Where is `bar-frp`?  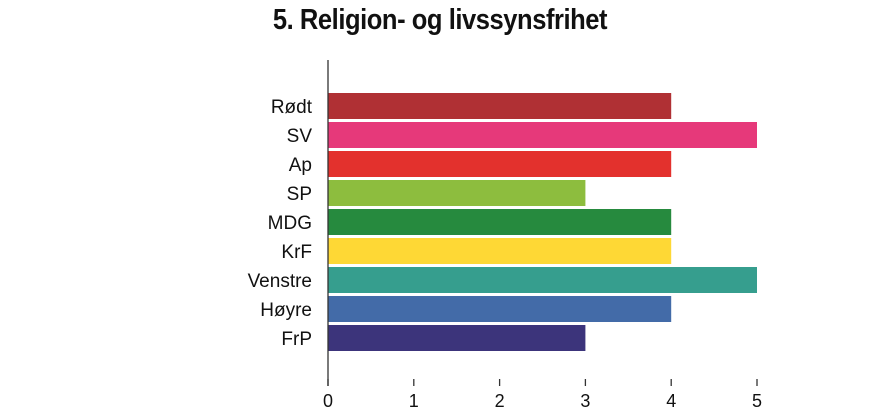
bar-frp is located at coordinates (457, 338).